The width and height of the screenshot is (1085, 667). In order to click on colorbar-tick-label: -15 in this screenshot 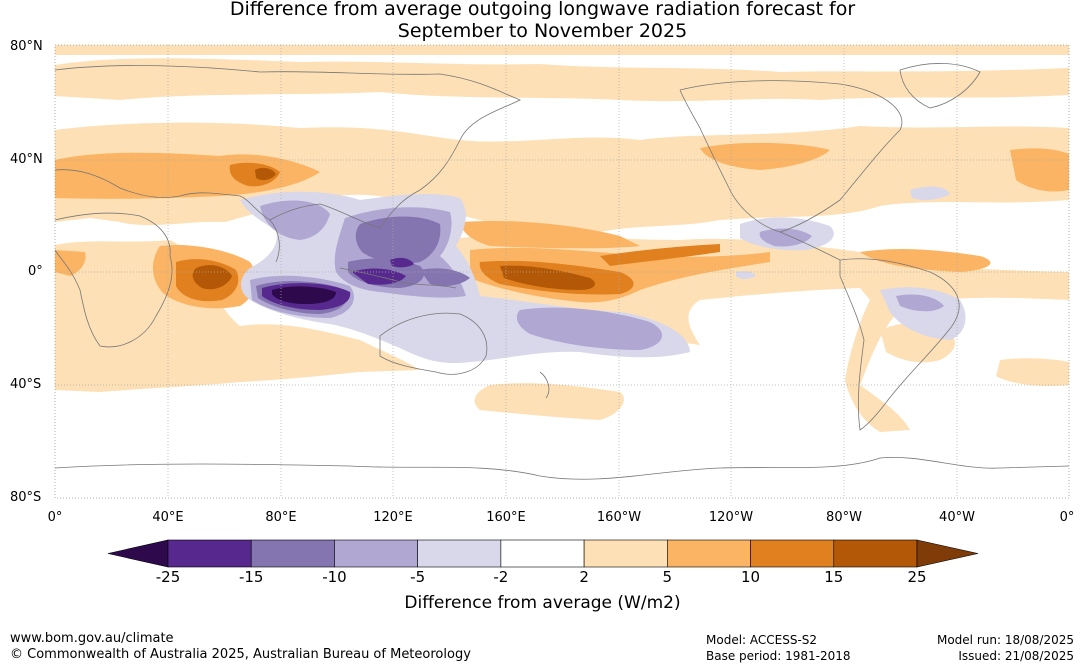, I will do `click(251, 577)`.